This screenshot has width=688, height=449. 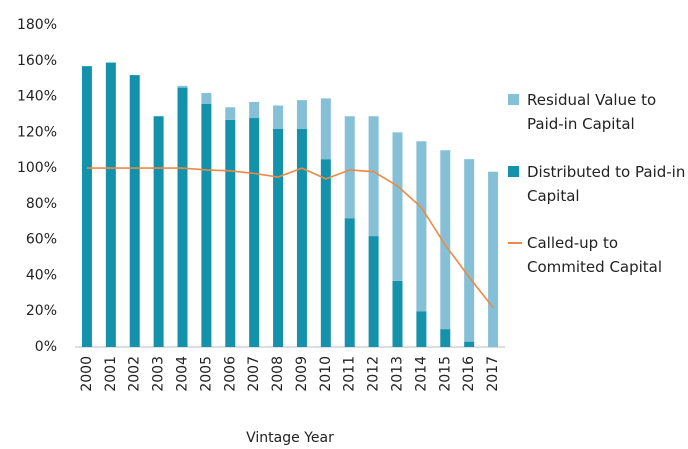 What do you see at coordinates (37, 61) in the screenshot?
I see `y-tick-label: 160%` at bounding box center [37, 61].